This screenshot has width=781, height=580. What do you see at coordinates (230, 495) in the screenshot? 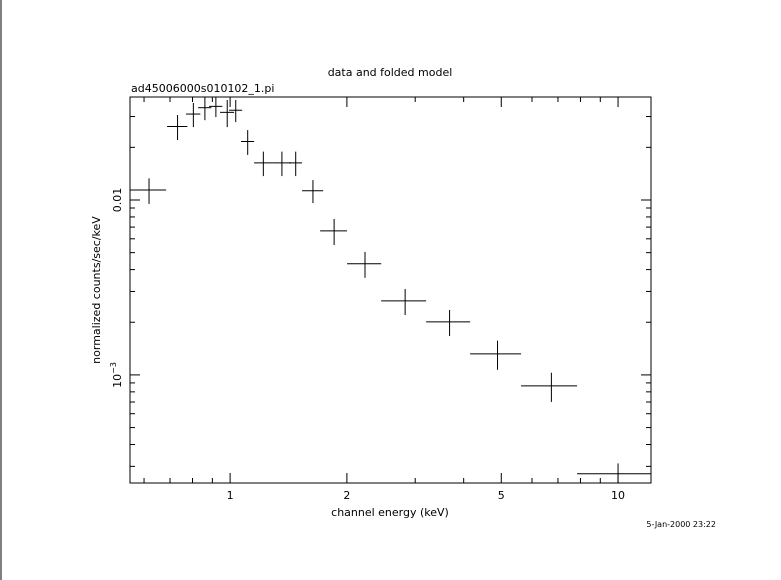
I see `x-tick-label: 1` at bounding box center [230, 495].